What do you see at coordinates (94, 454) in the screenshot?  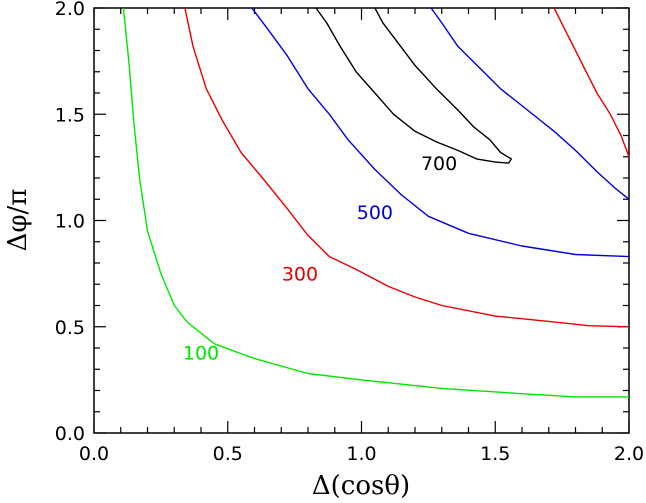 I see `x-tick-label: 0.0` at bounding box center [94, 454].